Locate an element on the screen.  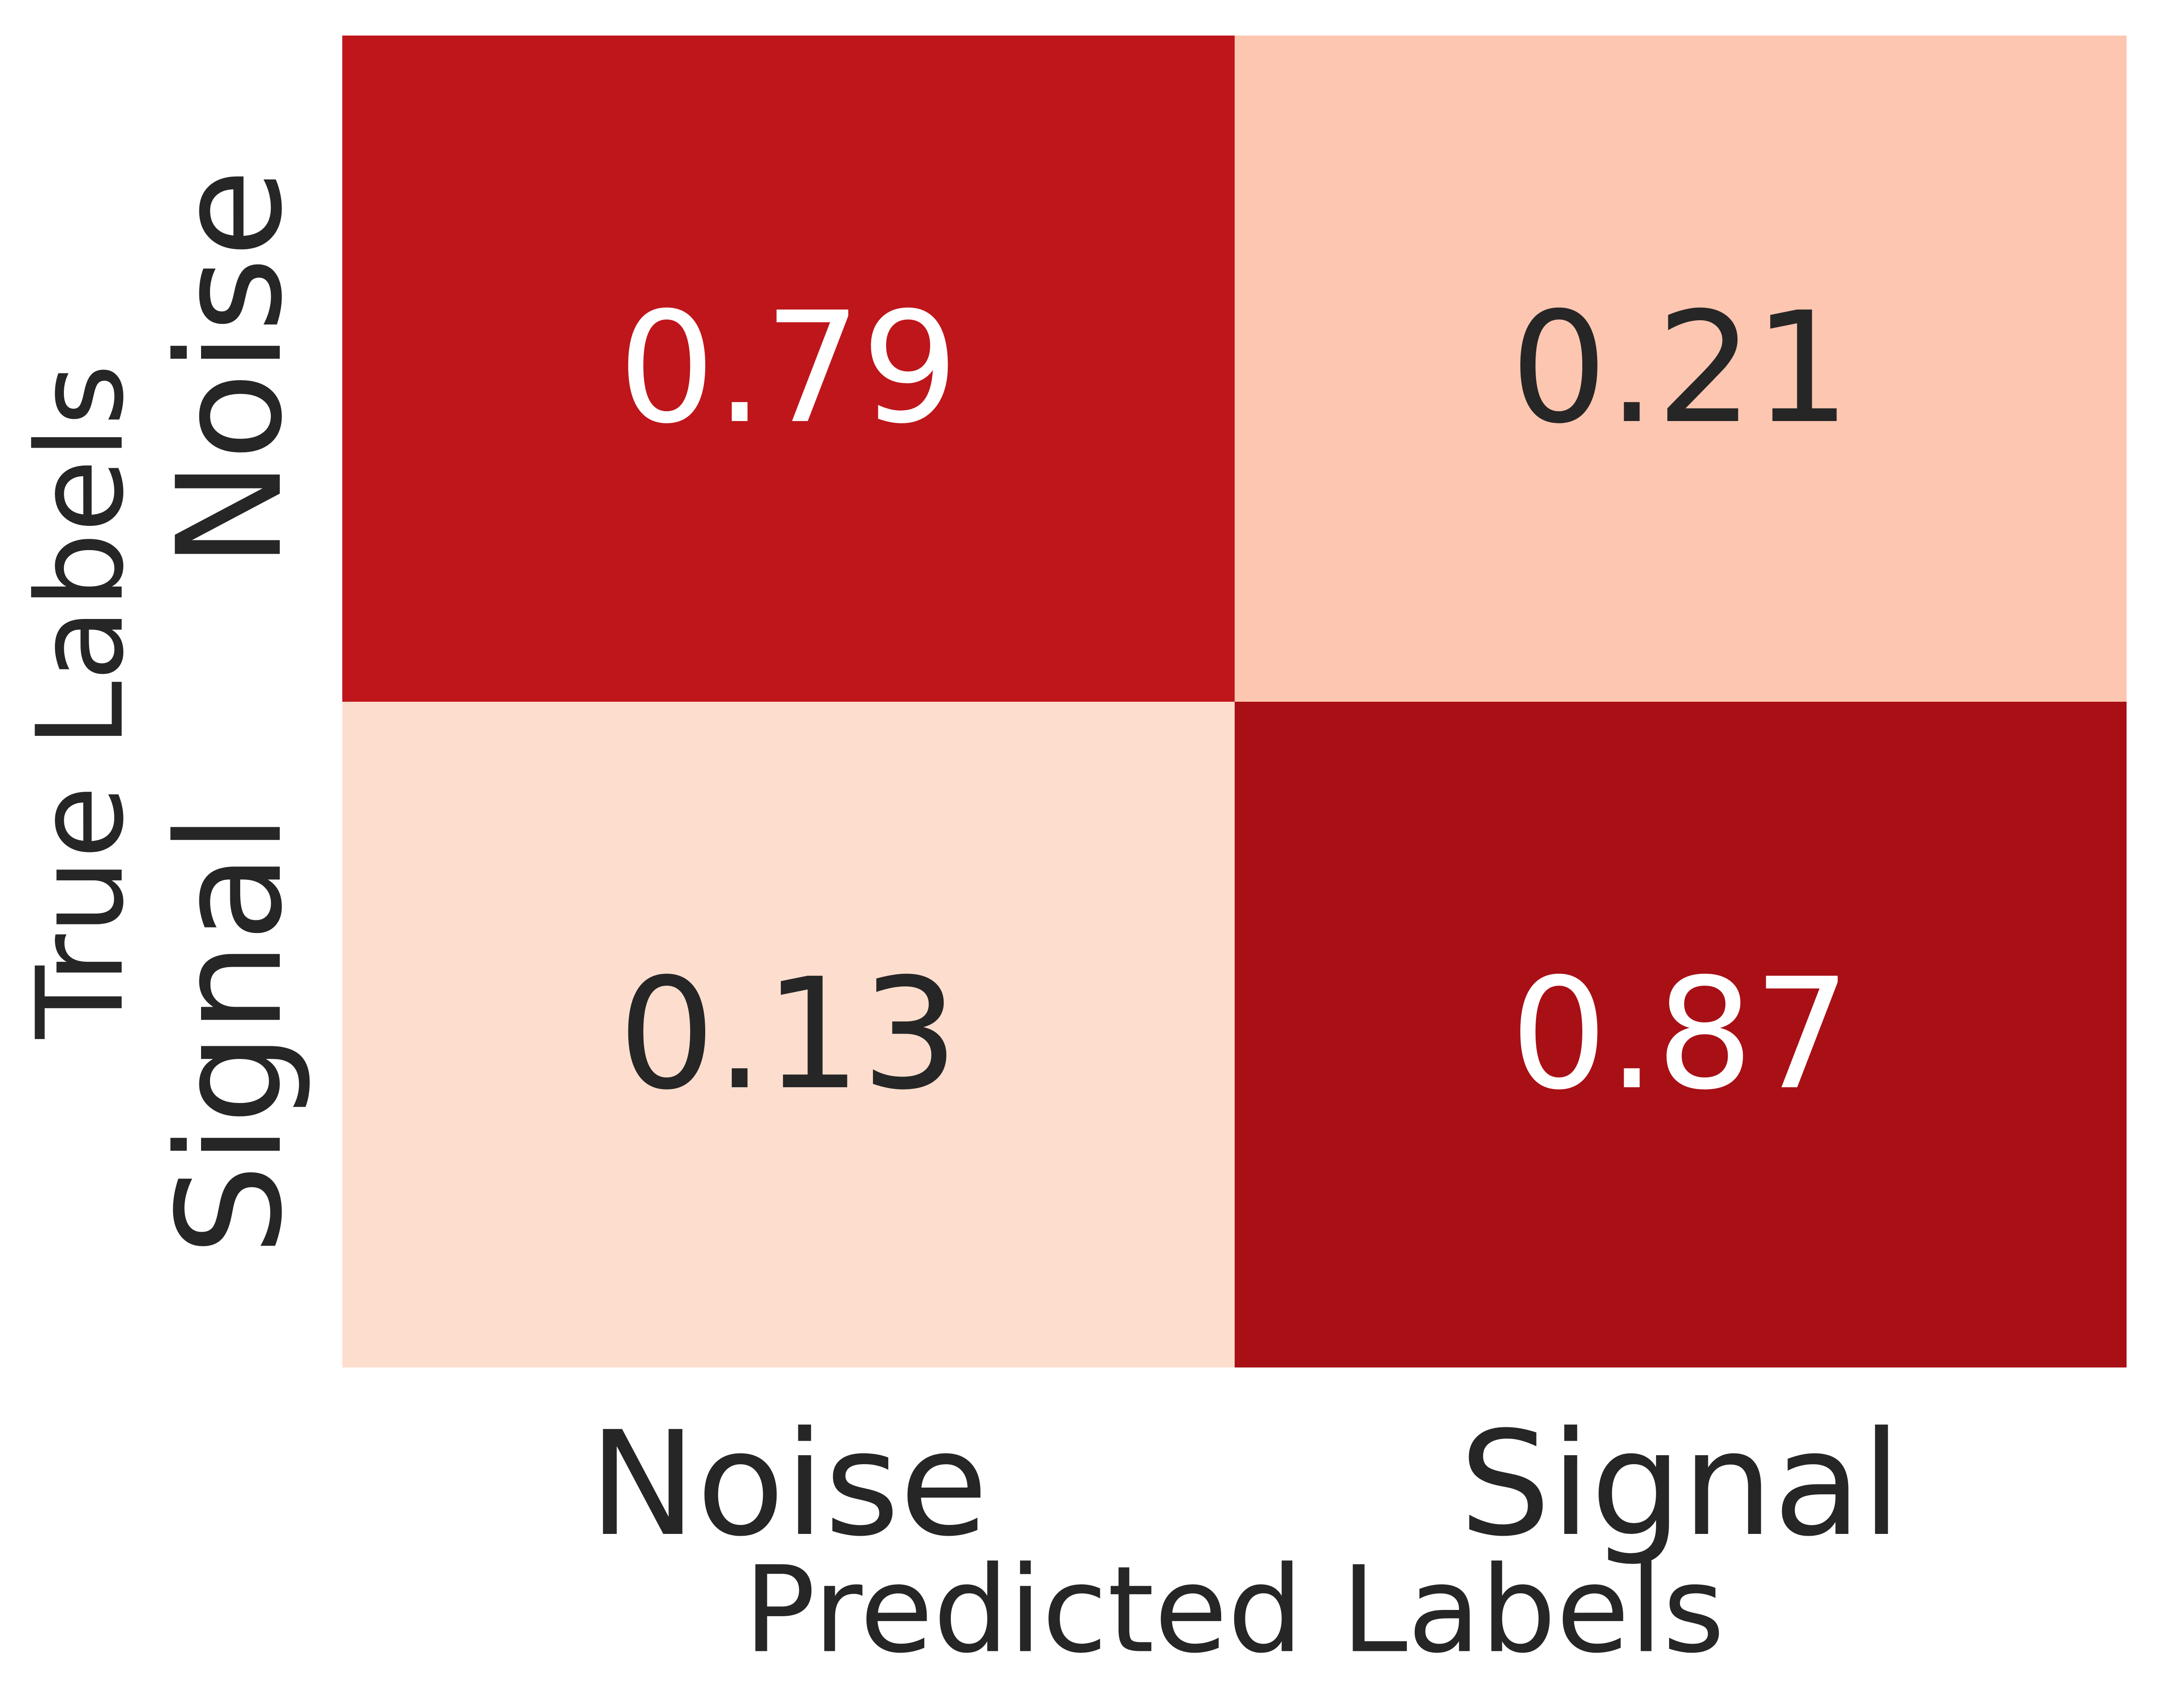
cell-value: 0.79 is located at coordinates (788, 369).